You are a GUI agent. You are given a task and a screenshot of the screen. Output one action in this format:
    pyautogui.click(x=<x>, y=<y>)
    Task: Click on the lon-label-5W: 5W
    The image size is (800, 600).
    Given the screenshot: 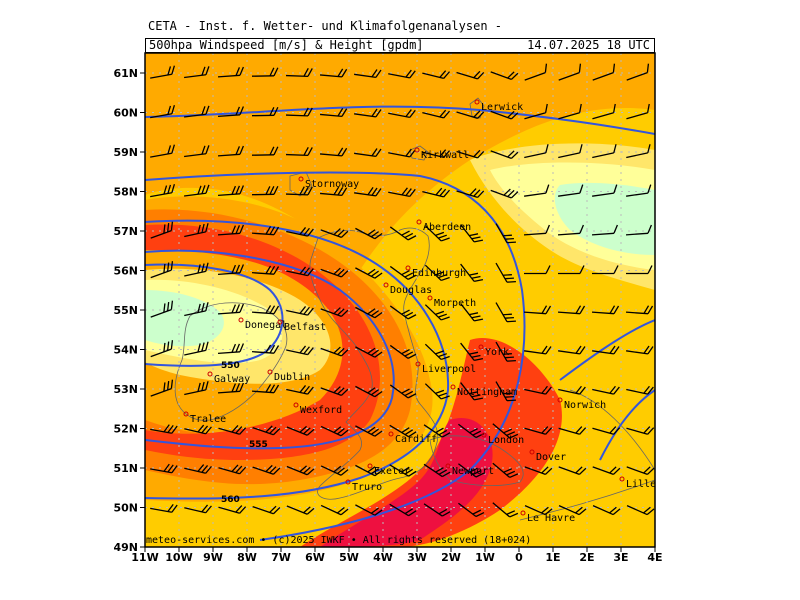 What is the action you would take?
    pyautogui.click(x=349, y=557)
    